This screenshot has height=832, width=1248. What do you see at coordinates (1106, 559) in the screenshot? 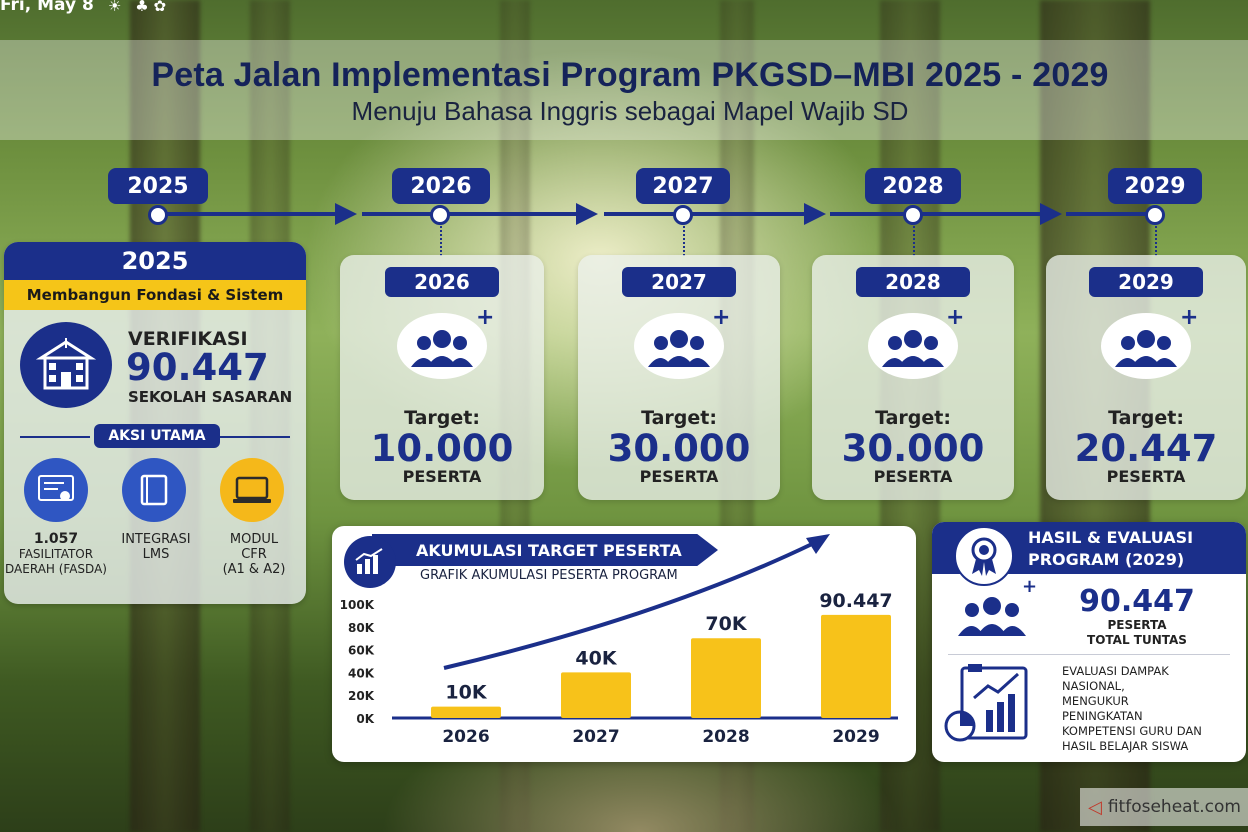
I see `results-title-line2: PROGRAM (2029)` at bounding box center [1106, 559].